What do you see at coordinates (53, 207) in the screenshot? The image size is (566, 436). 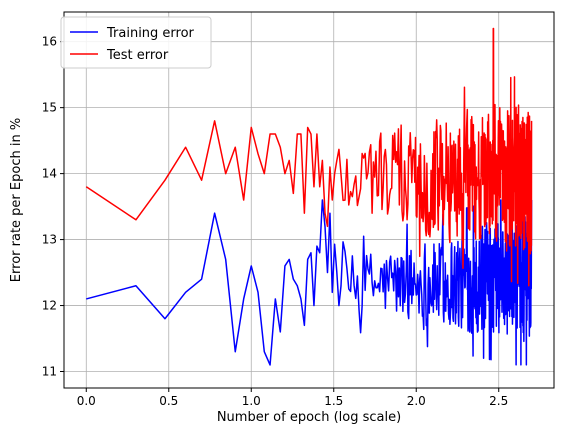 I see `y-axis-ticks: 11 12 13 14 15 16` at bounding box center [53, 207].